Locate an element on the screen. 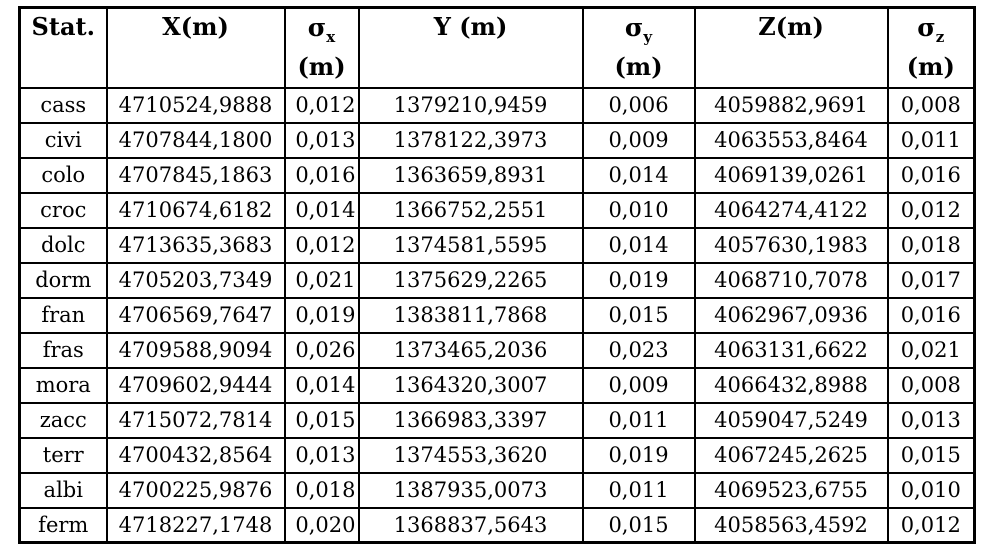 The image size is (982, 553). cell-station: dolc is located at coordinates (63, 245).